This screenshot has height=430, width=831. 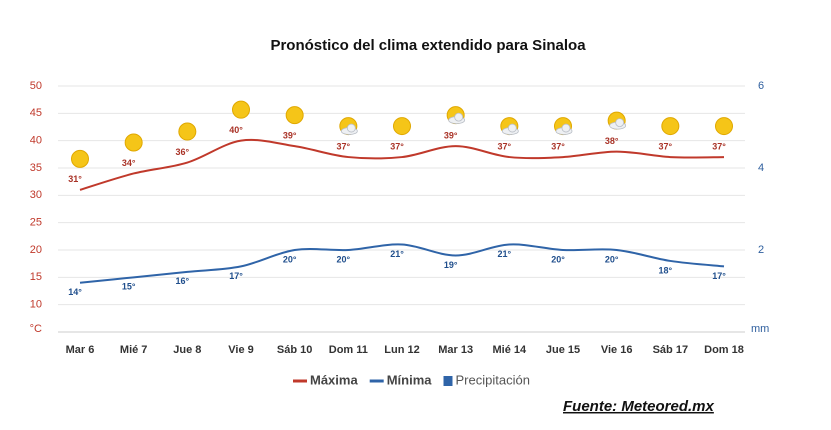 I want to click on y-tick-label: 40, so click(x=36, y=141).